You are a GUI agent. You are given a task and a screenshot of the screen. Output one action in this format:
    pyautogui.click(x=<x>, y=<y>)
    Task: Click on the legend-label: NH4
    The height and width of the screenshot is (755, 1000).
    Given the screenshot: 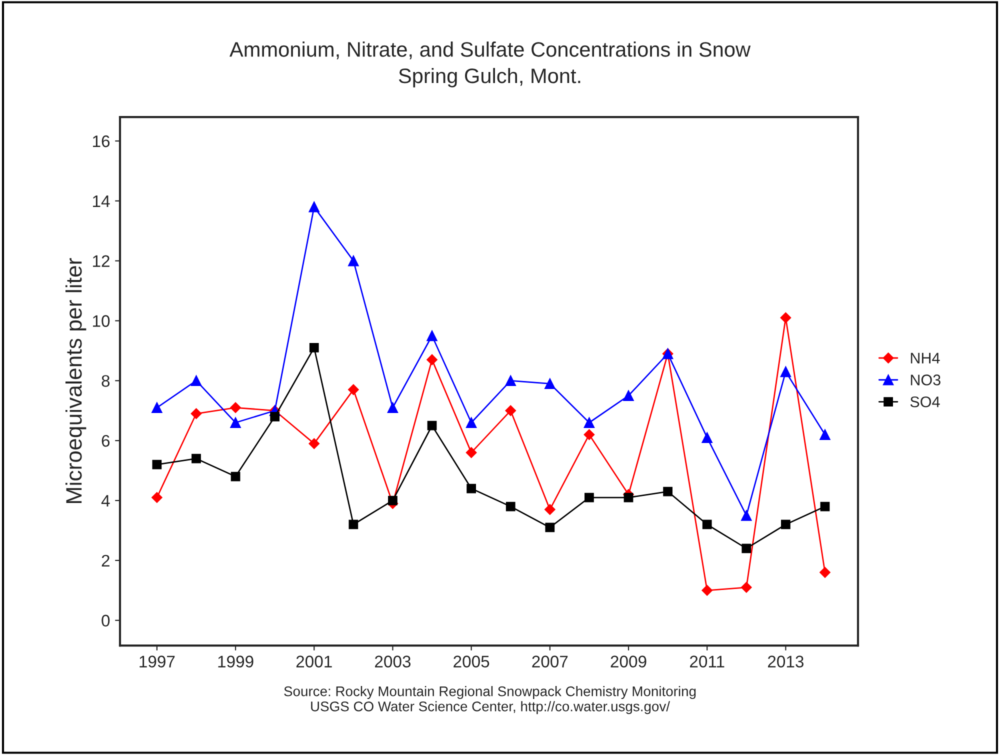 What is the action you would take?
    pyautogui.click(x=925, y=358)
    